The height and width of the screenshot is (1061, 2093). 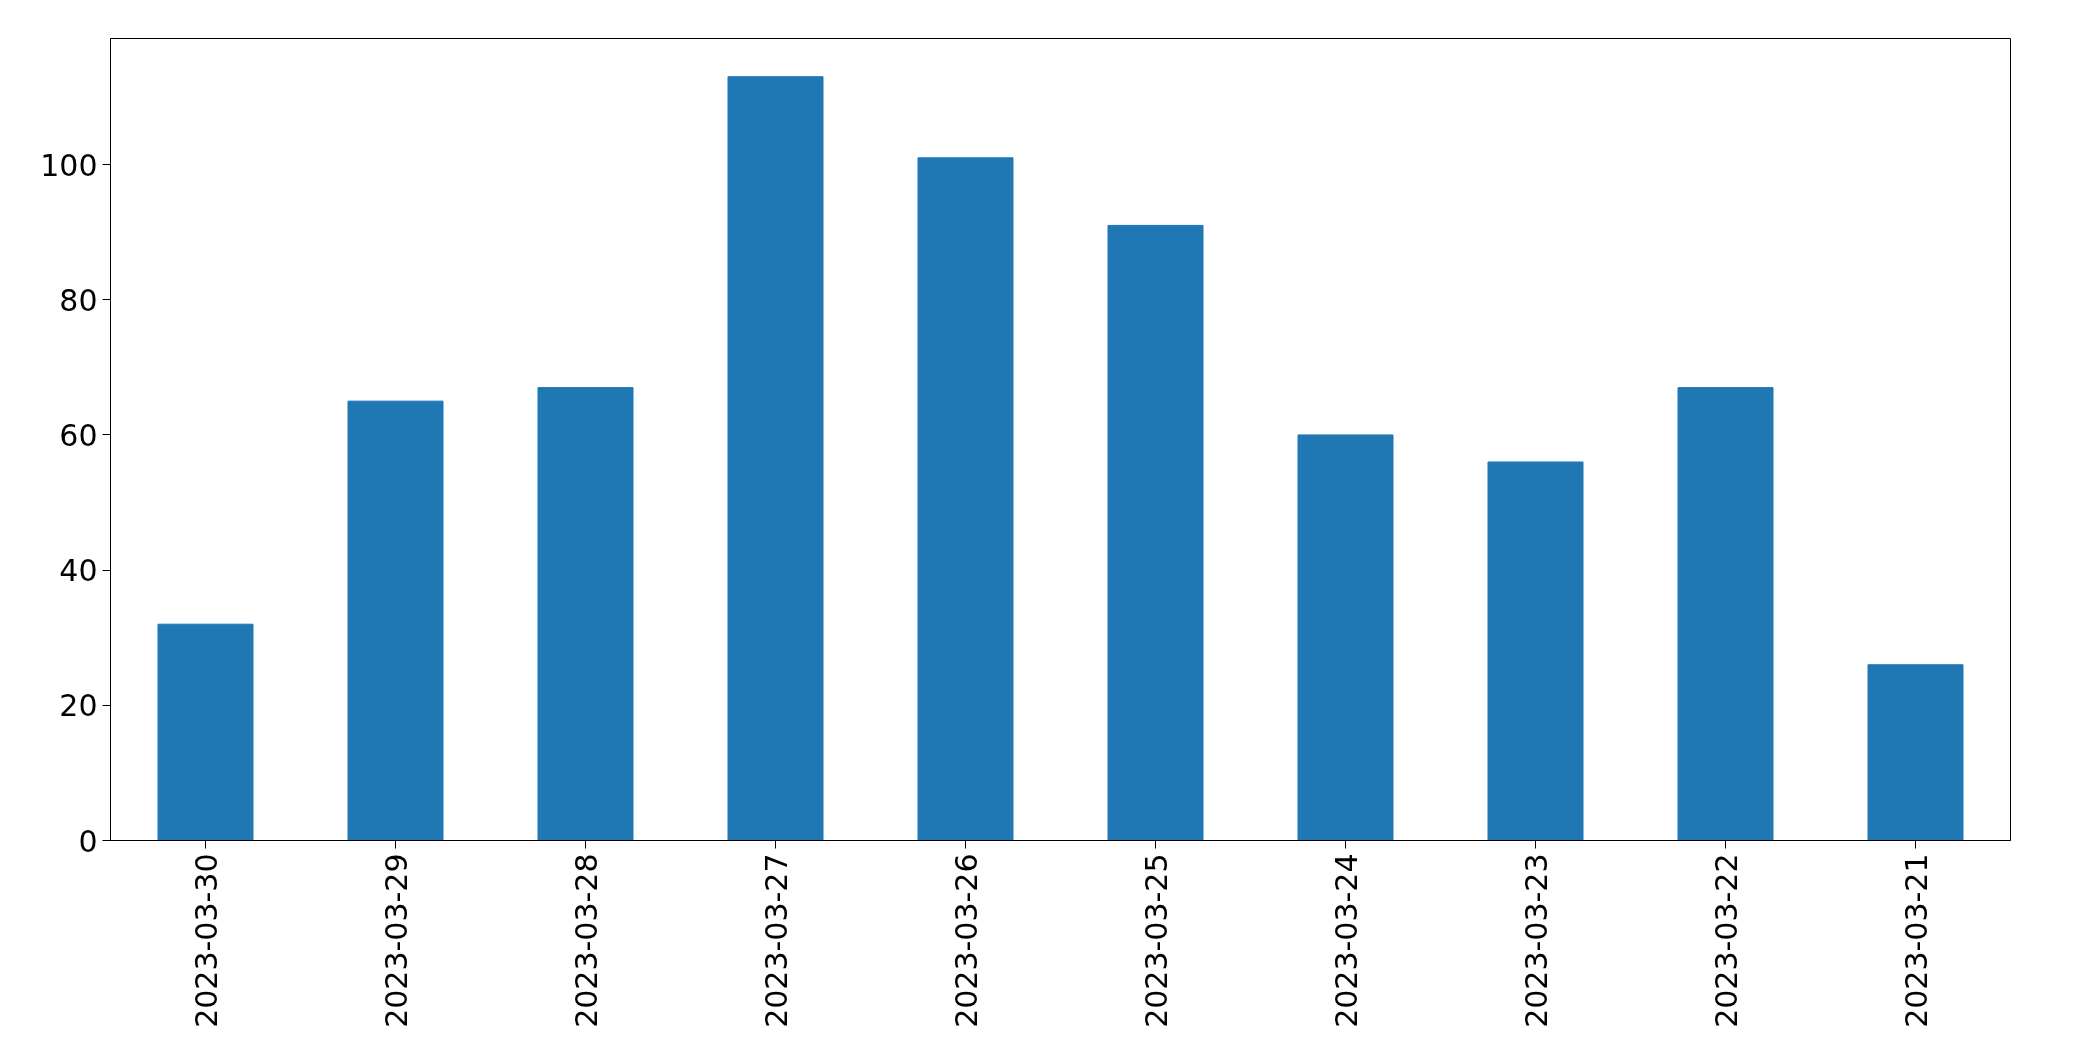 I want to click on x-tick-label: 2023-03-30, so click(x=206, y=940).